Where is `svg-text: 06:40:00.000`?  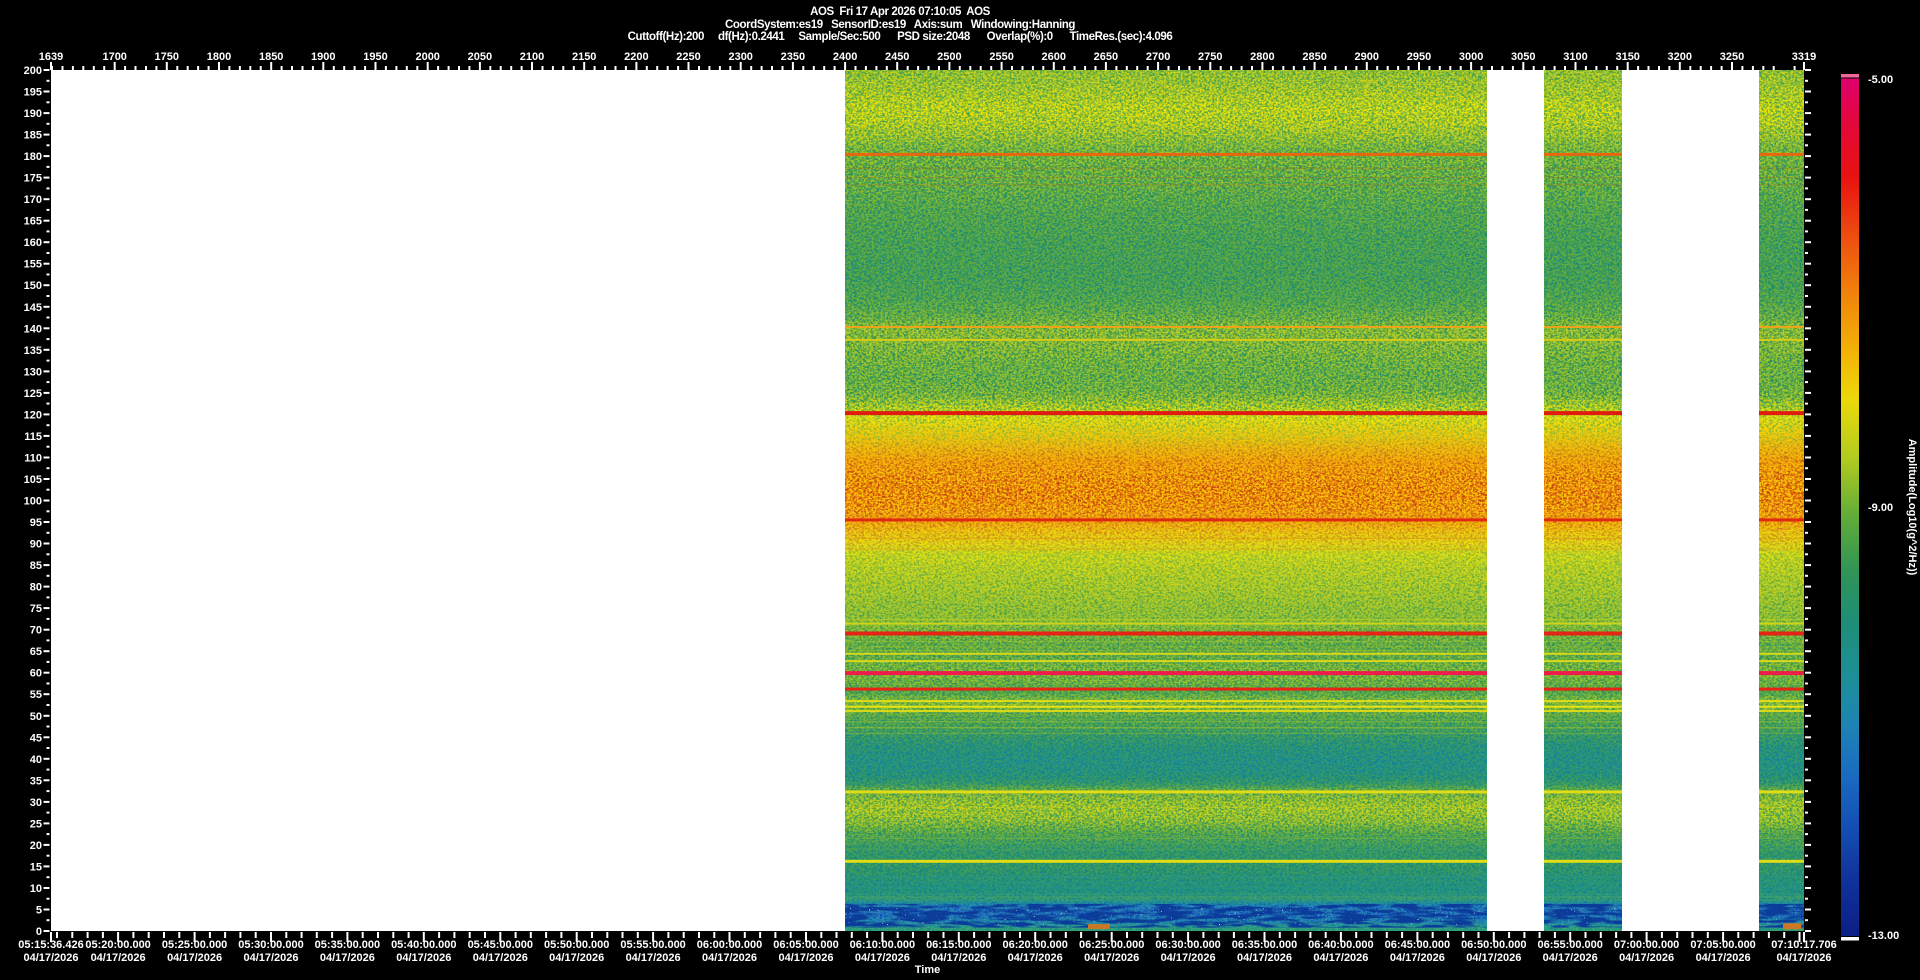 svg-text: 06:40:00.000 is located at coordinates (1340, 945).